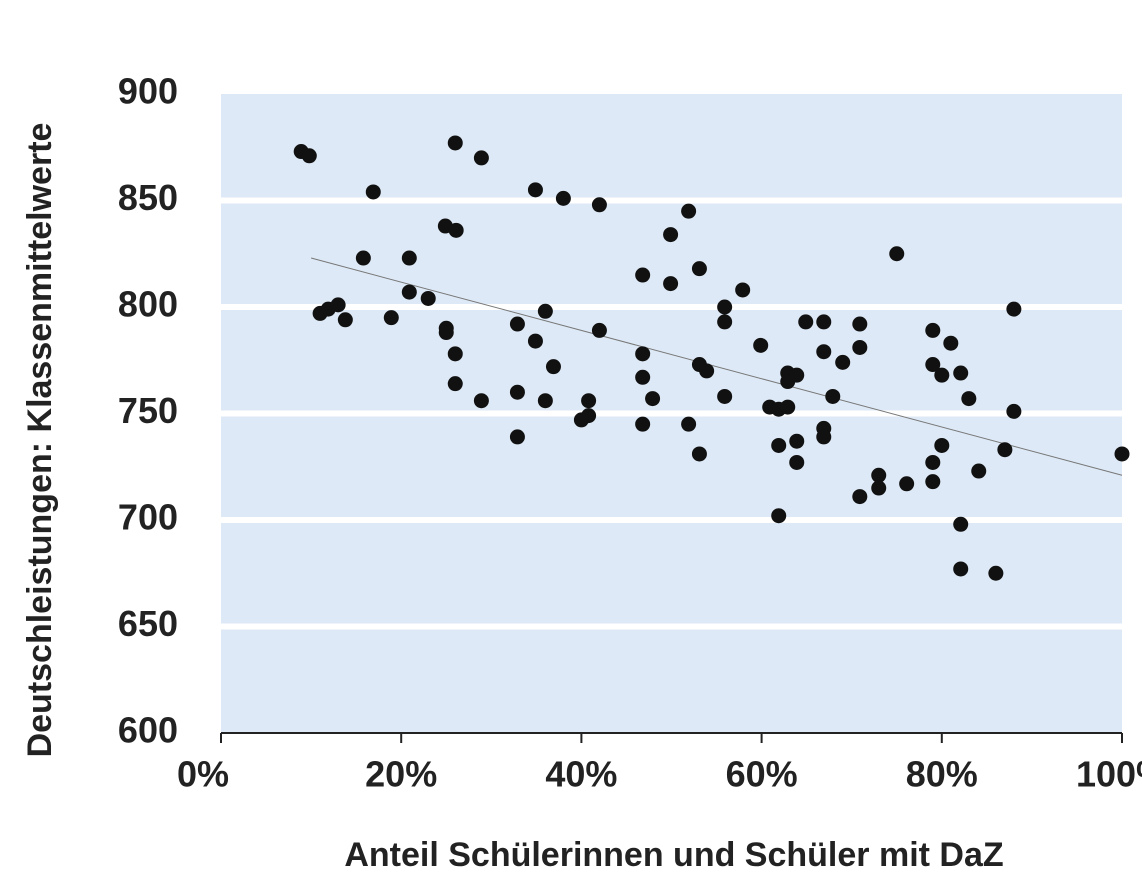 Image resolution: width=1142 pixels, height=878 pixels. I want to click on x-axis-title: Anteil Schülerinnen und Schüler mit DaZ, so click(673, 855).